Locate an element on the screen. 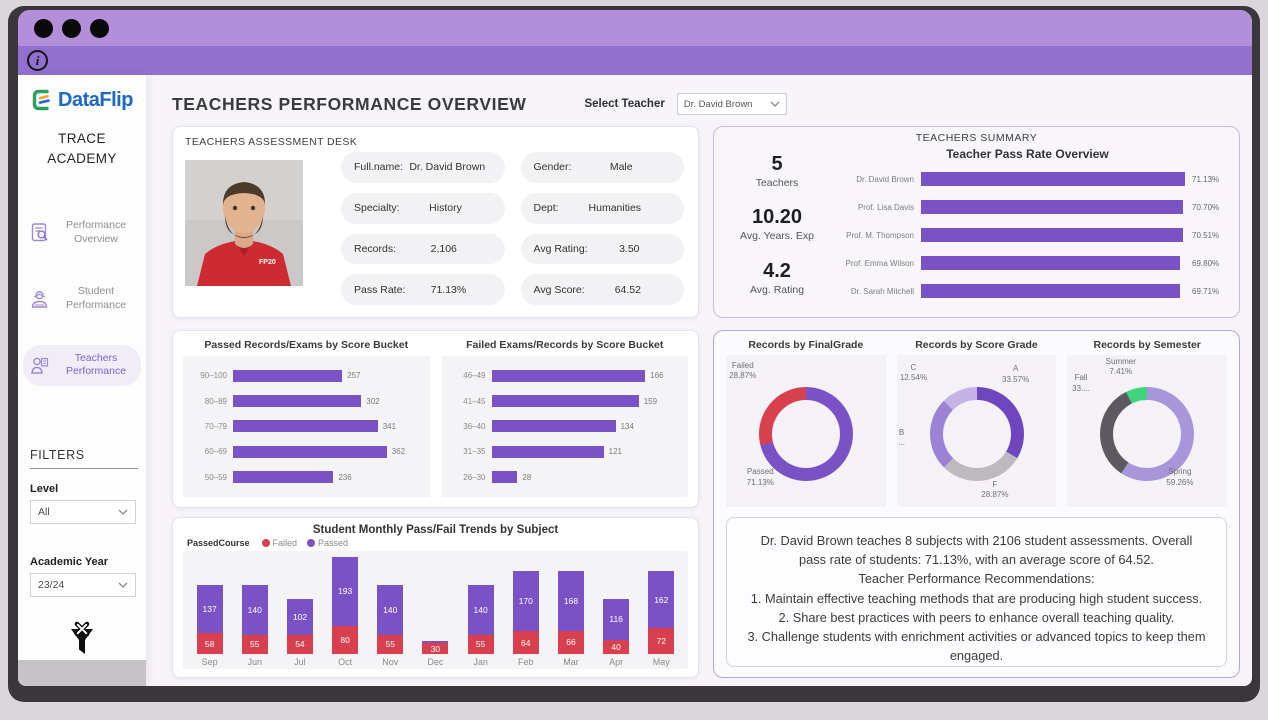 The height and width of the screenshot is (720, 1268). legend-item-failed: Failed is located at coordinates (279, 543).